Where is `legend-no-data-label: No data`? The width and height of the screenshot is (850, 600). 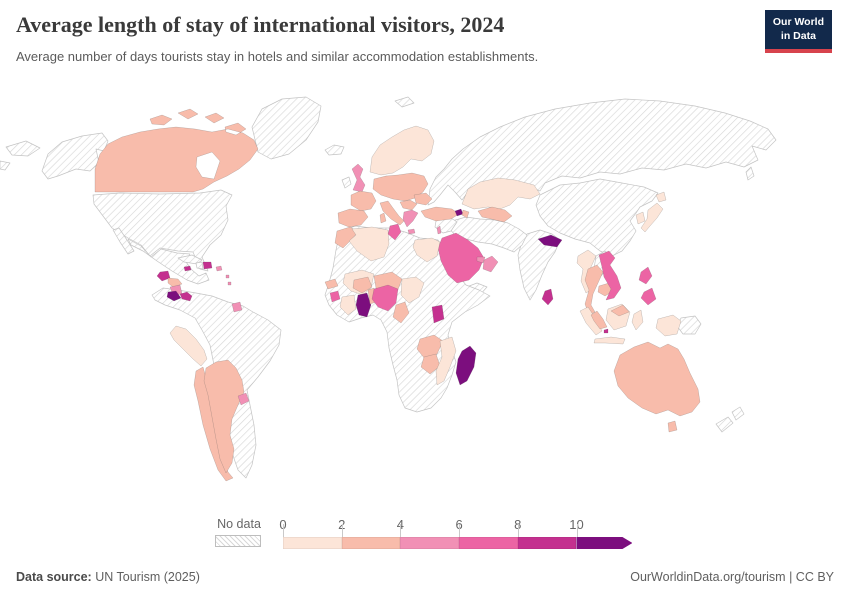
legend-no-data-label: No data is located at coordinates (239, 524).